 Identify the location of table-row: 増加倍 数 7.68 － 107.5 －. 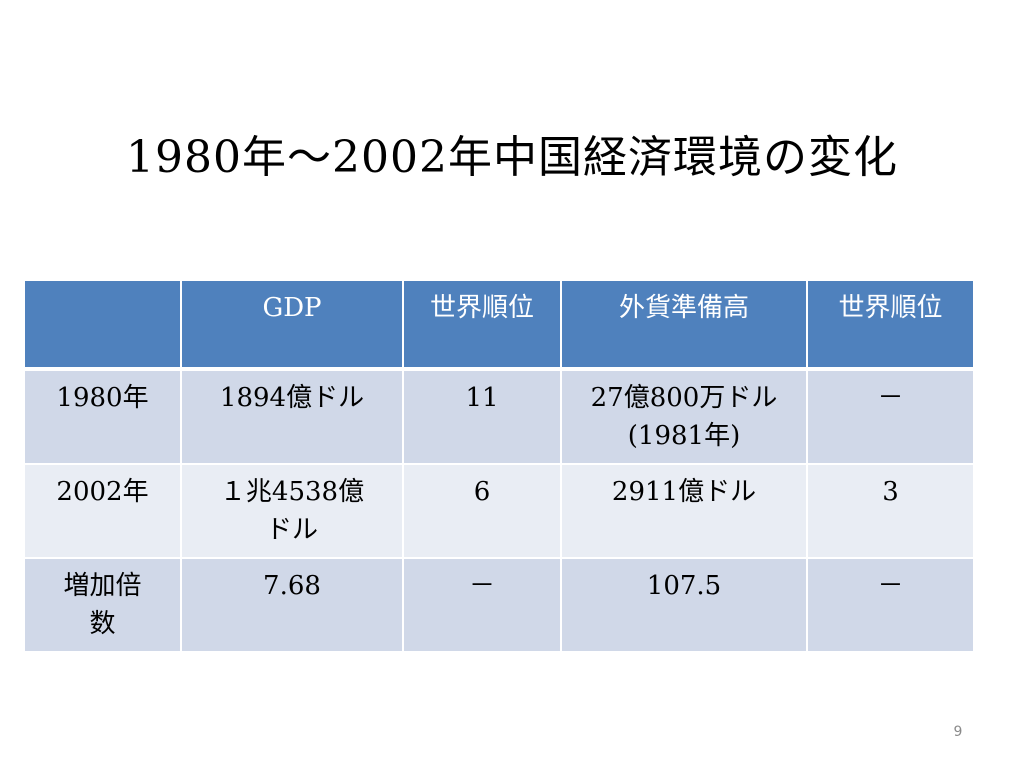
(499, 605).